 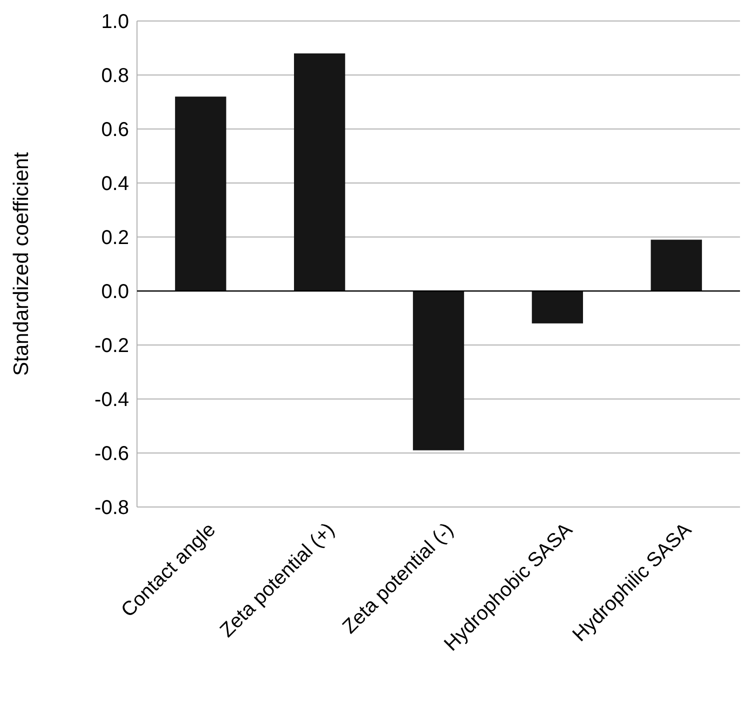 I want to click on y-axis-title: Standardized coefficient, so click(x=21, y=264).